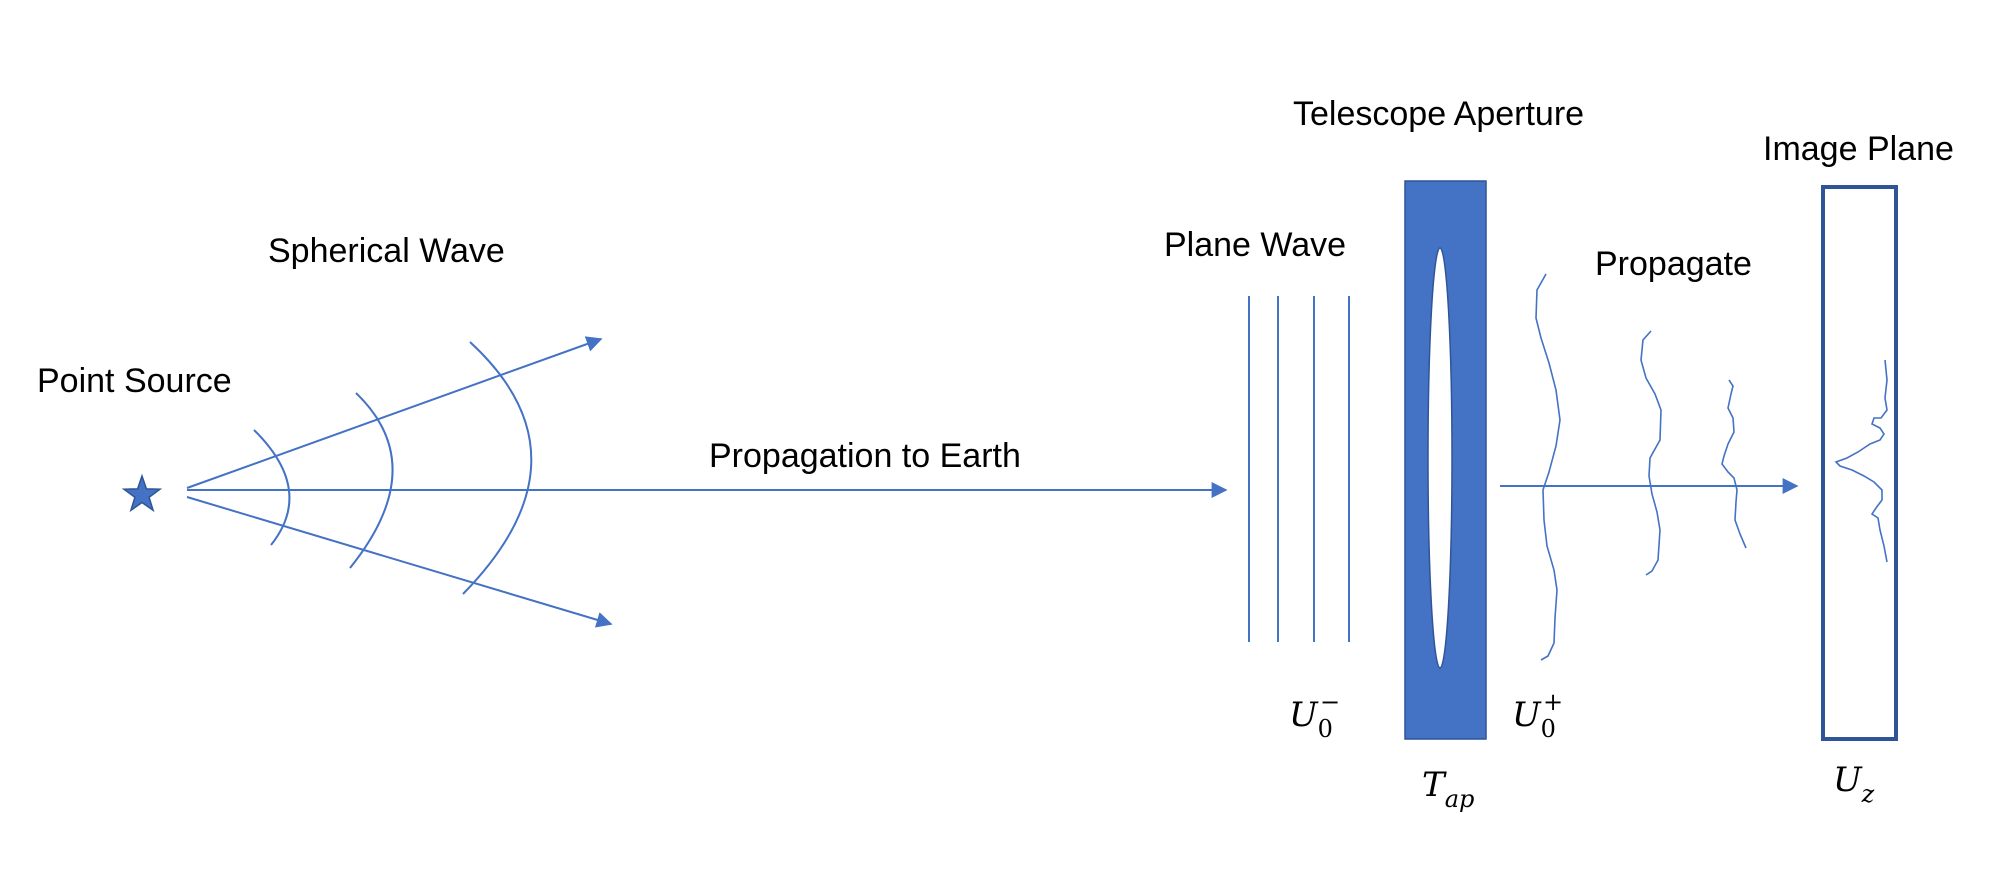 Image resolution: width=1999 pixels, height=877 pixels. What do you see at coordinates (1438, 114) in the screenshot?
I see `telescope-aperture-label: Telescope Aperture` at bounding box center [1438, 114].